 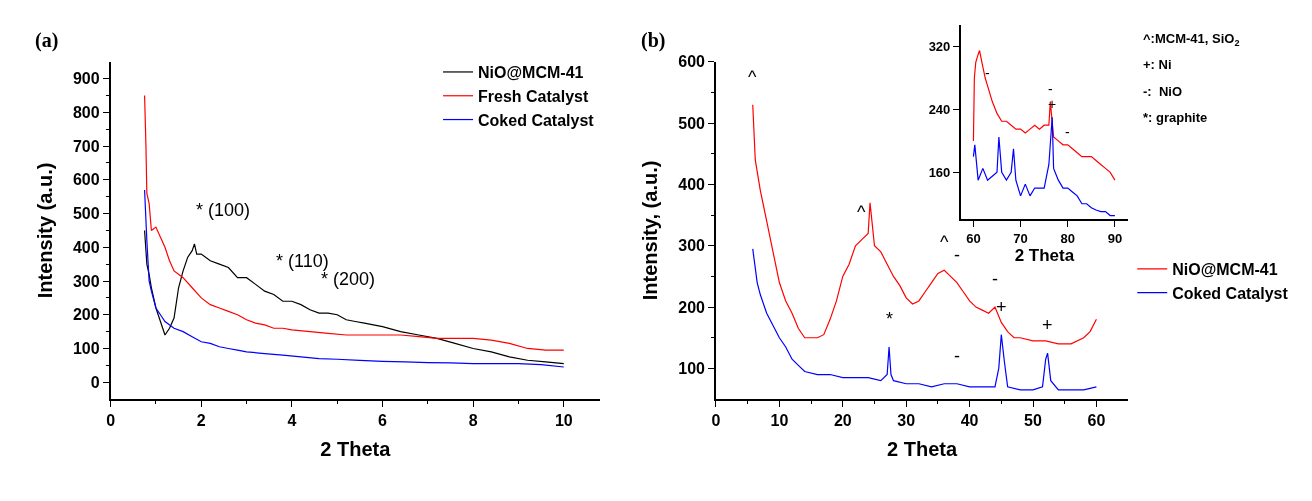 I want to click on y-tick-label: 800, so click(x=86, y=112).